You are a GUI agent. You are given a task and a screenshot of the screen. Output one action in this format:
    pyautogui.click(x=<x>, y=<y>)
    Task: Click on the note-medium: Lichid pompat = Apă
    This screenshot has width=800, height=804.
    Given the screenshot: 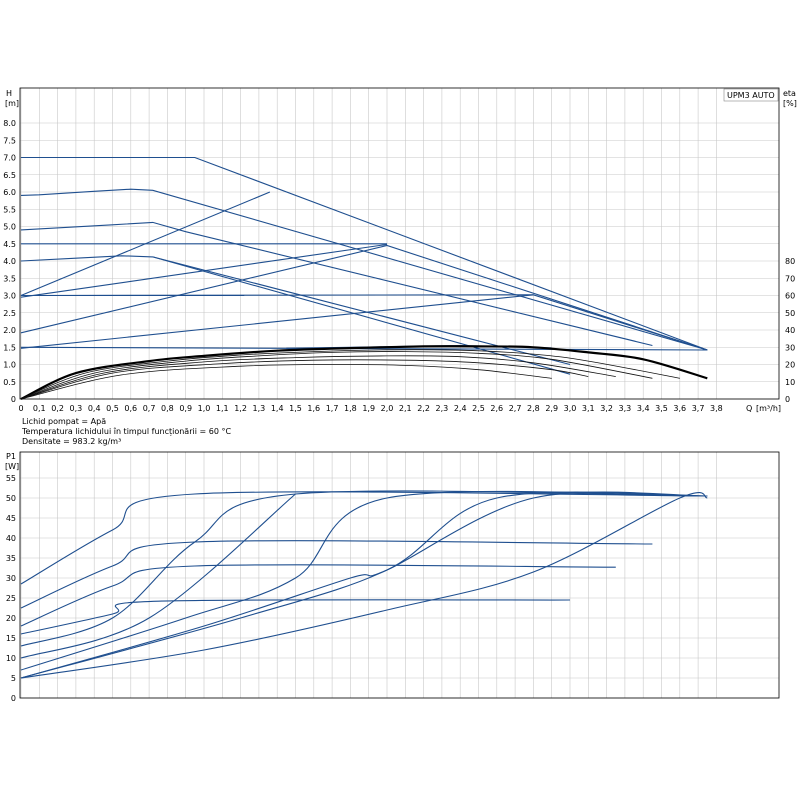 What is the action you would take?
    pyautogui.click(x=64, y=421)
    